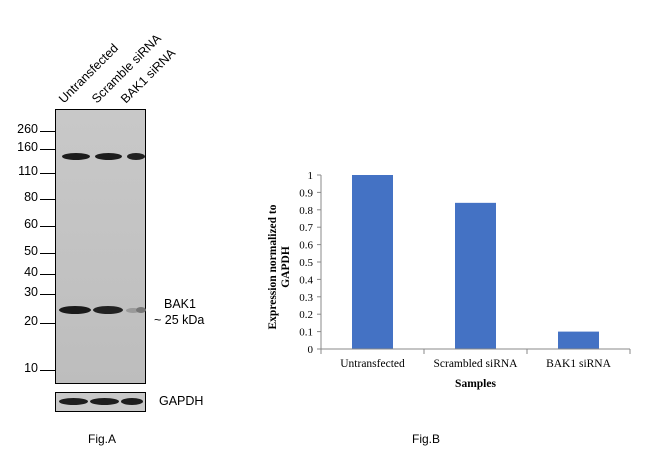 This screenshot has width=650, height=457. What do you see at coordinates (306, 333) in the screenshot?
I see `y-tick-label: 0.1` at bounding box center [306, 333].